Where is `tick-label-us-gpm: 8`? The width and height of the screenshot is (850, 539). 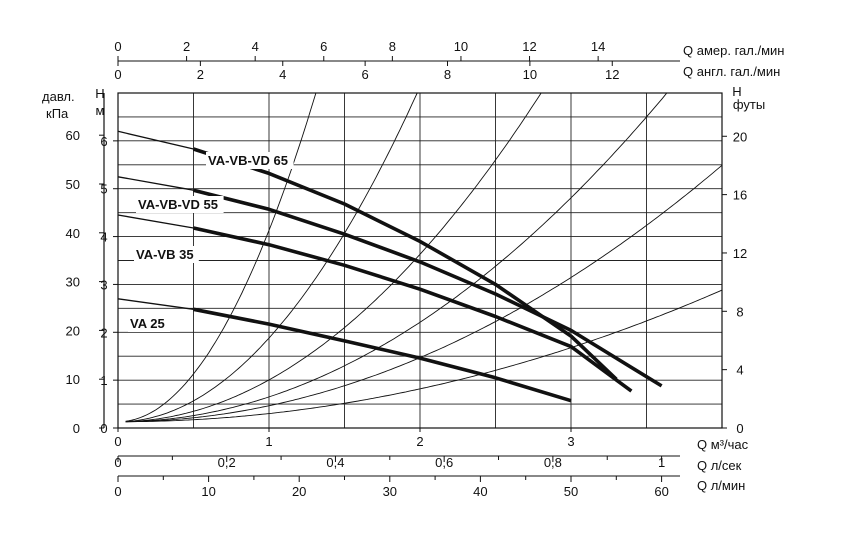 tick-label-us-gpm: 8 is located at coordinates (392, 46).